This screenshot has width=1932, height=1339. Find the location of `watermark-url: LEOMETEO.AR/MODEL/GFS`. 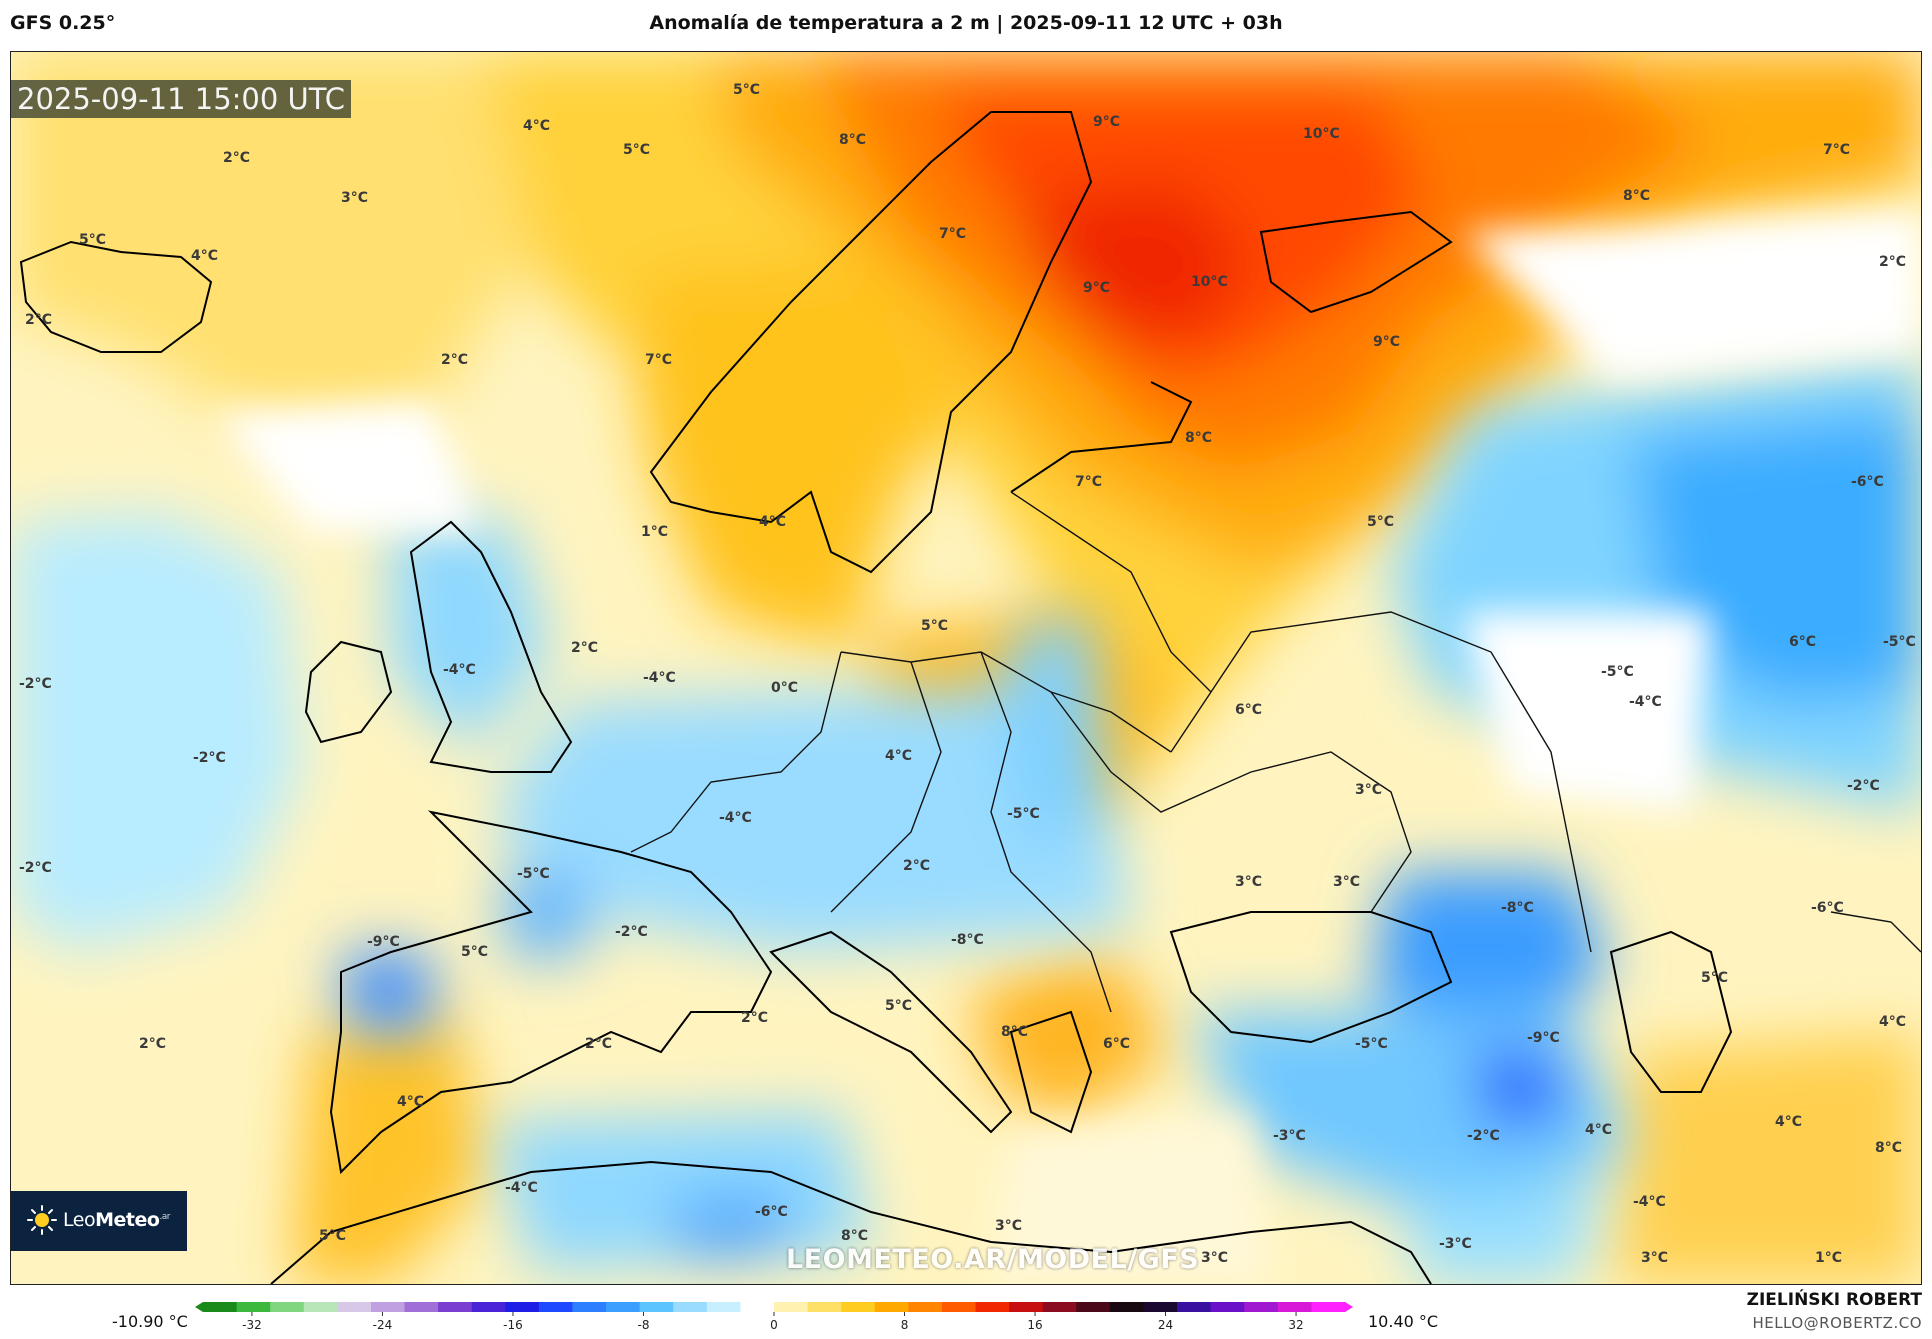

watermark-url: LEOMETEO.AR/MODEL/GFS is located at coordinates (993, 1259).